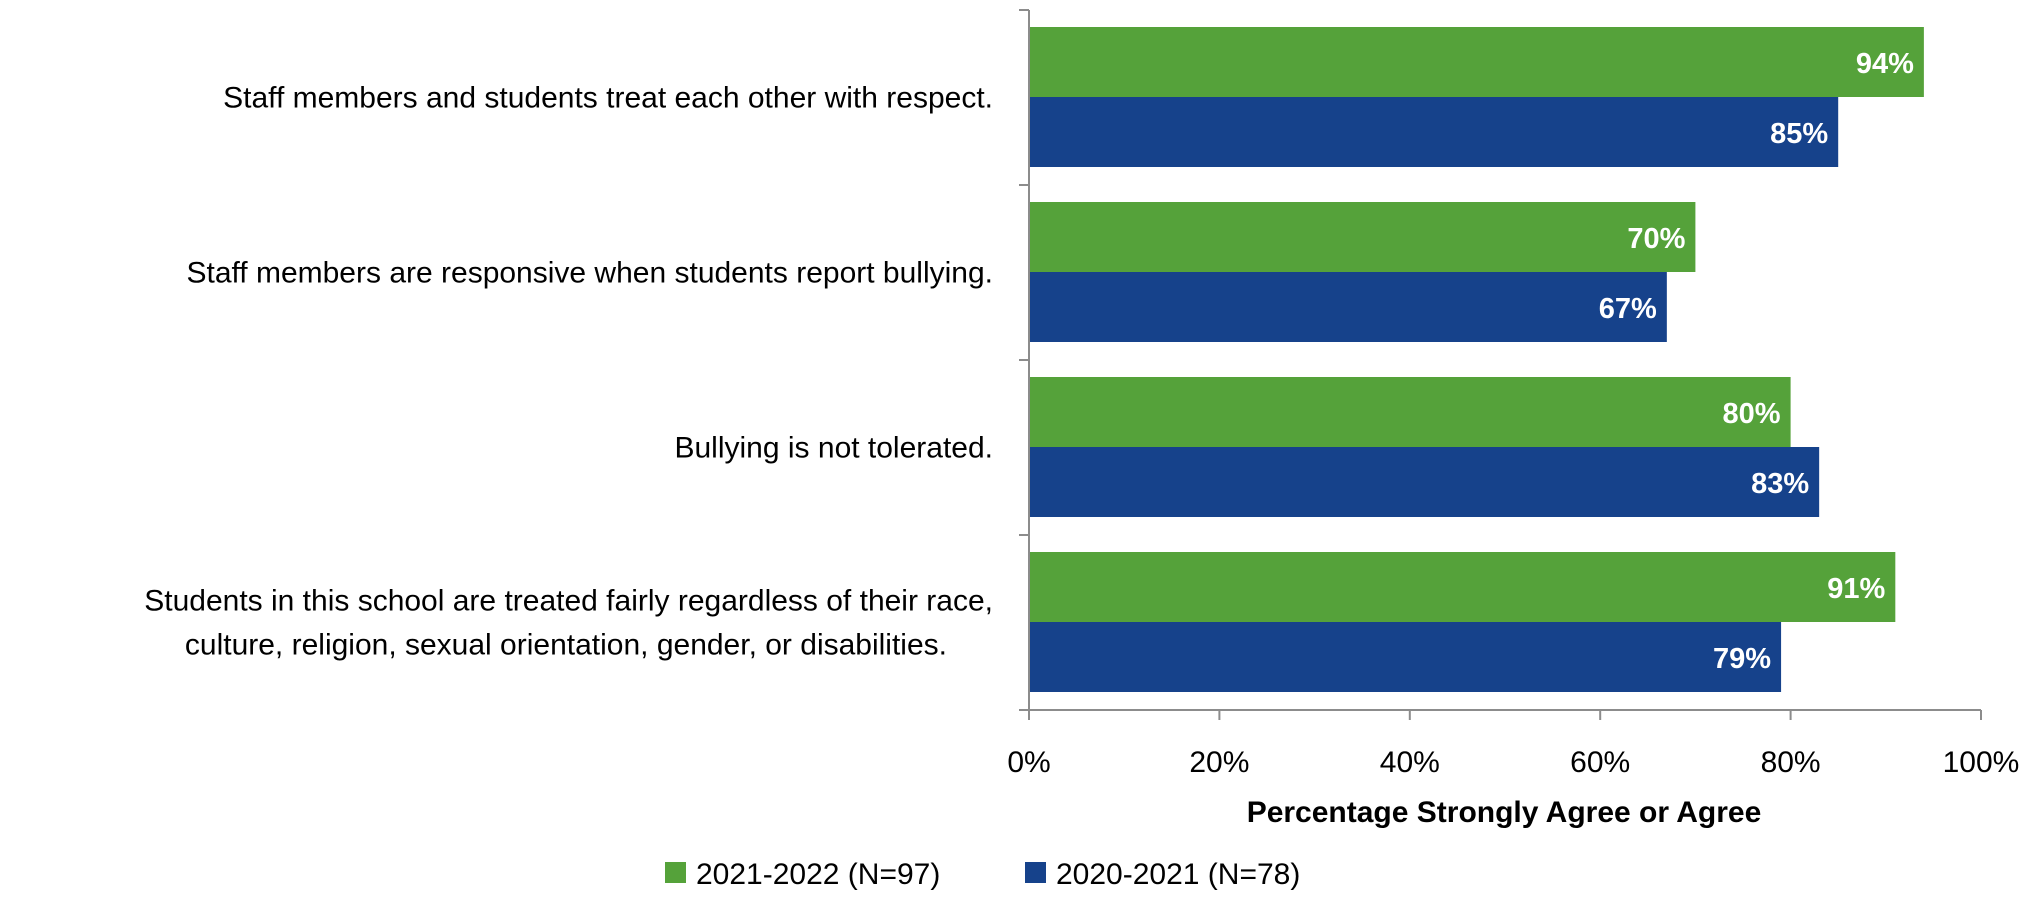 The width and height of the screenshot is (2030, 912). Describe the element at coordinates (1462, 587) in the screenshot. I see `bar-series1-cat4` at that location.